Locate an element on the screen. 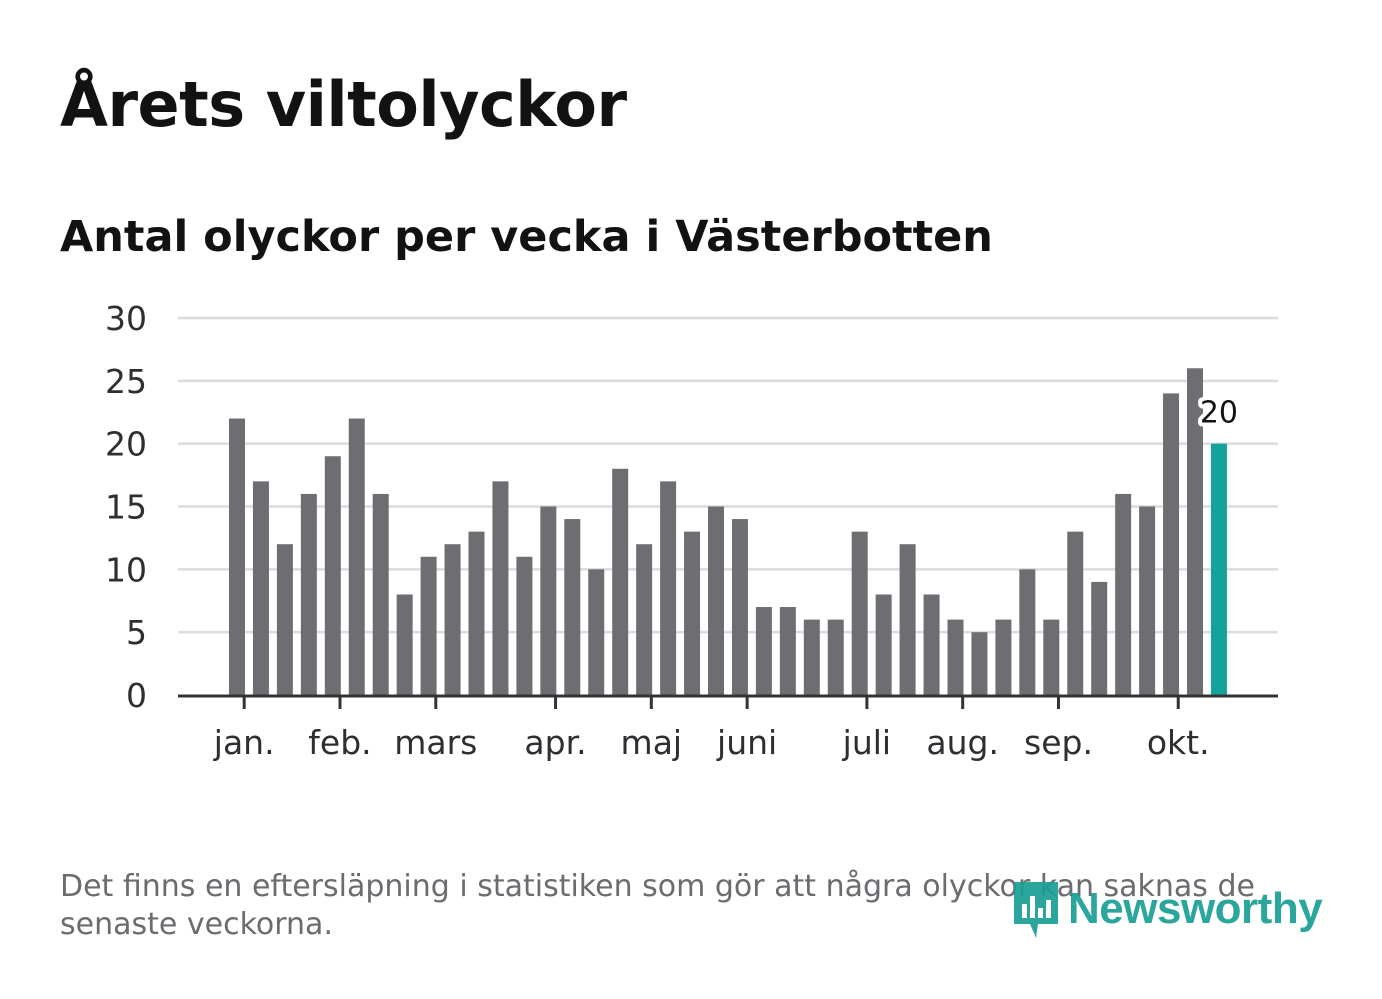 The height and width of the screenshot is (999, 1382). x-tick-label: juli is located at coordinates (866, 742).